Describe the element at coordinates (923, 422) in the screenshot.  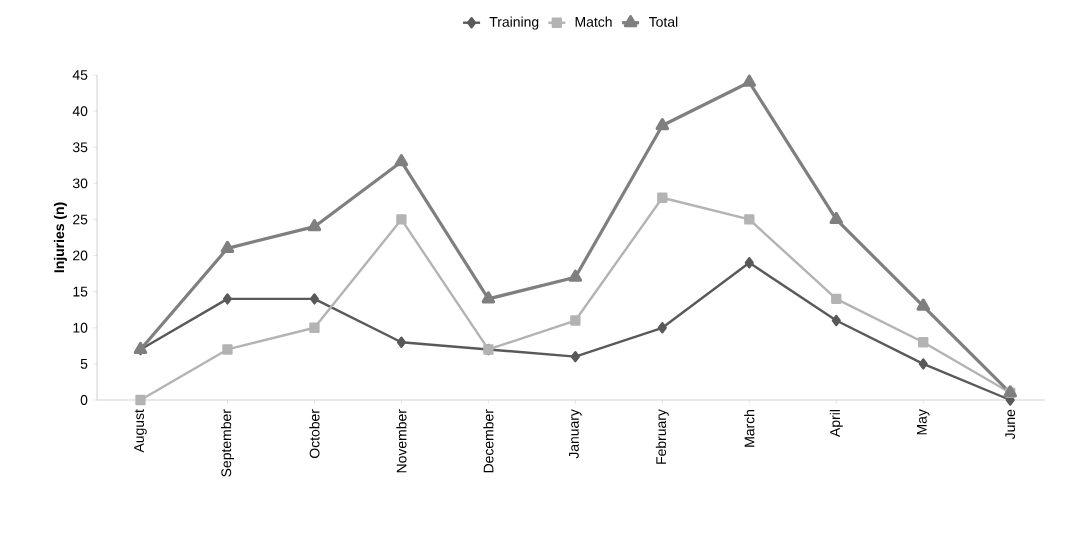
I see `x-tick-label: May` at that location.